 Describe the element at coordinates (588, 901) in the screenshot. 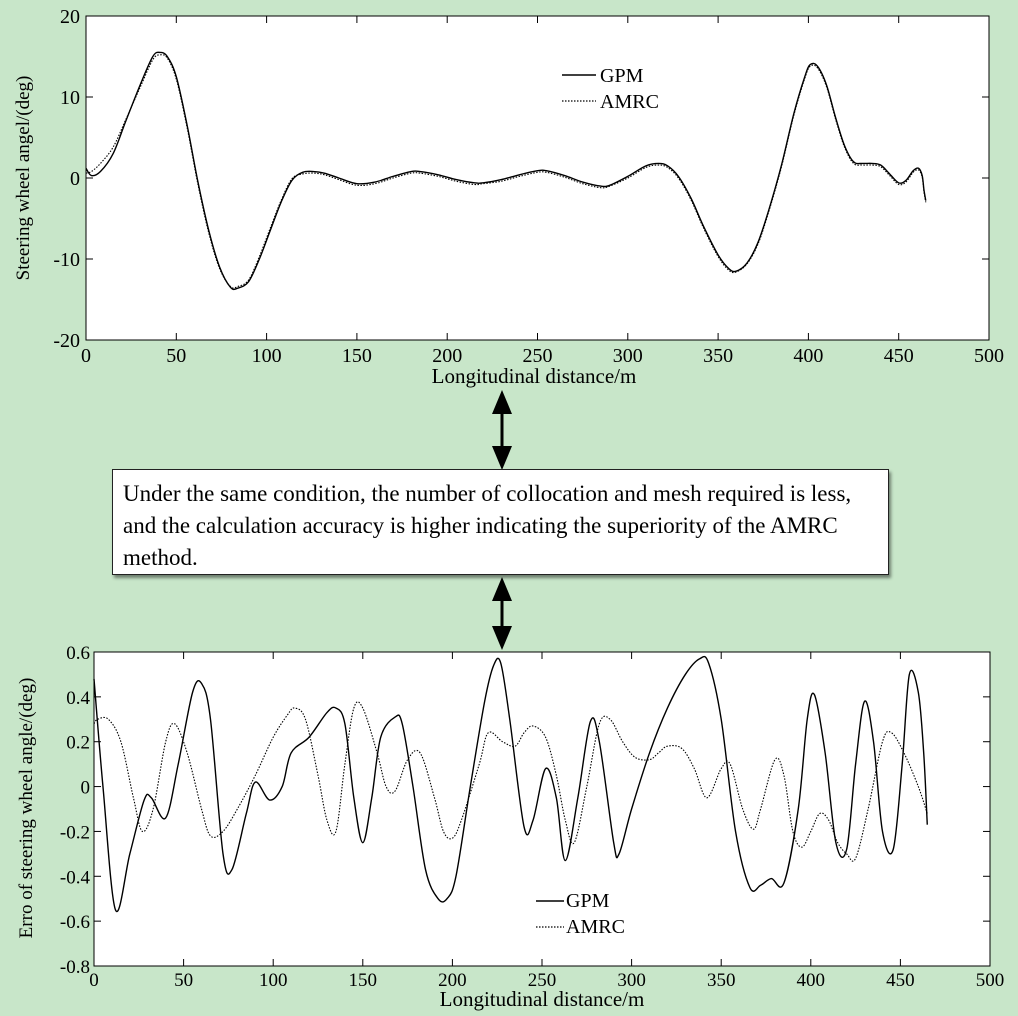

I see `legend-label-gpm-bottom: GPM` at that location.